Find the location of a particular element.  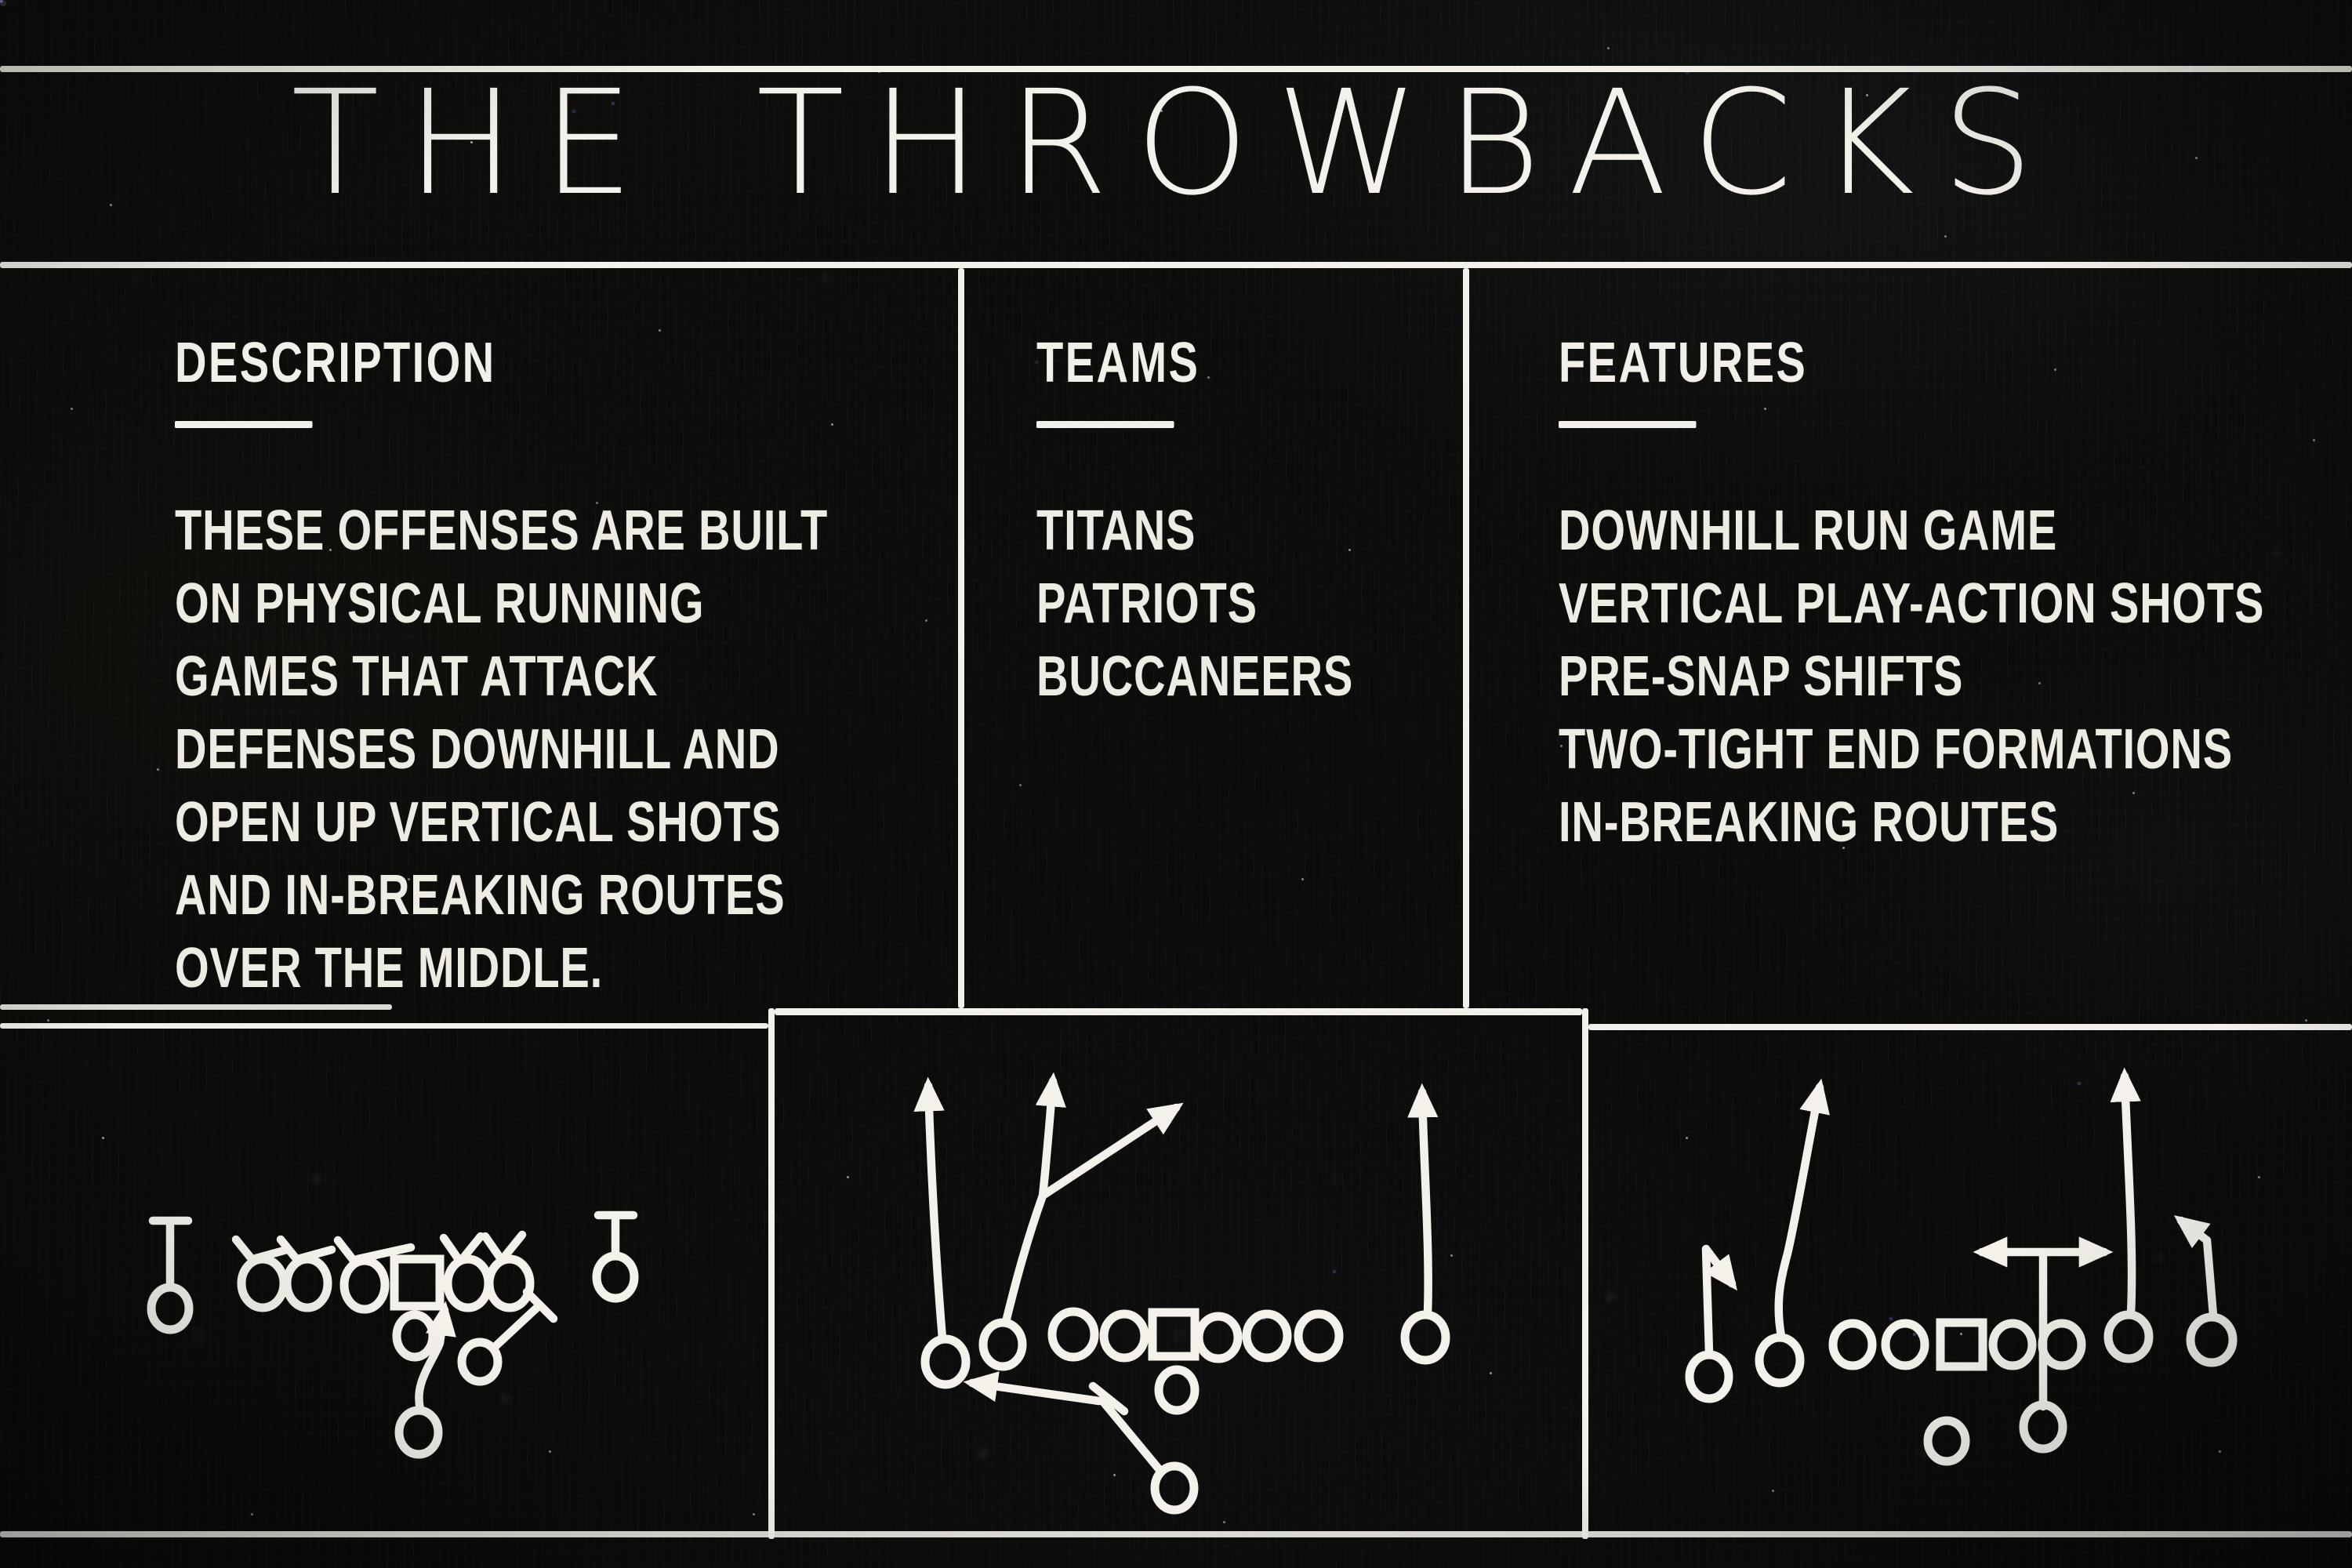

receiver-go-route is located at coordinates (2128, 1215).